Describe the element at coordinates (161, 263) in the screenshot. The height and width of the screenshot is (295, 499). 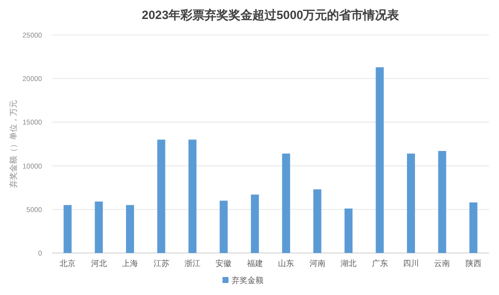
I see `x-tick-label: 江苏` at that location.